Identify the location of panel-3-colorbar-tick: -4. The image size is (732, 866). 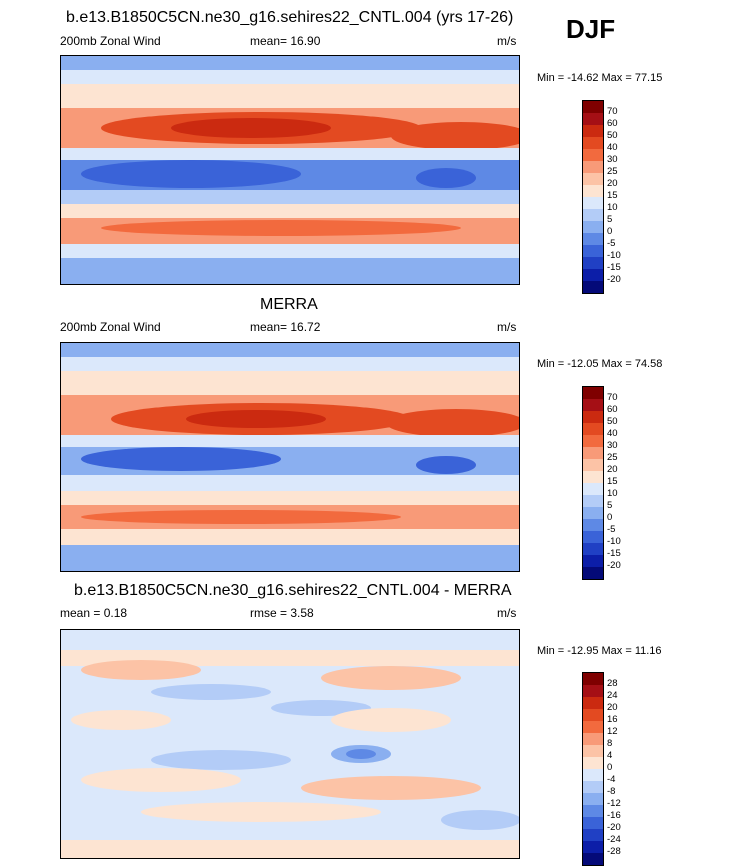
(611, 779).